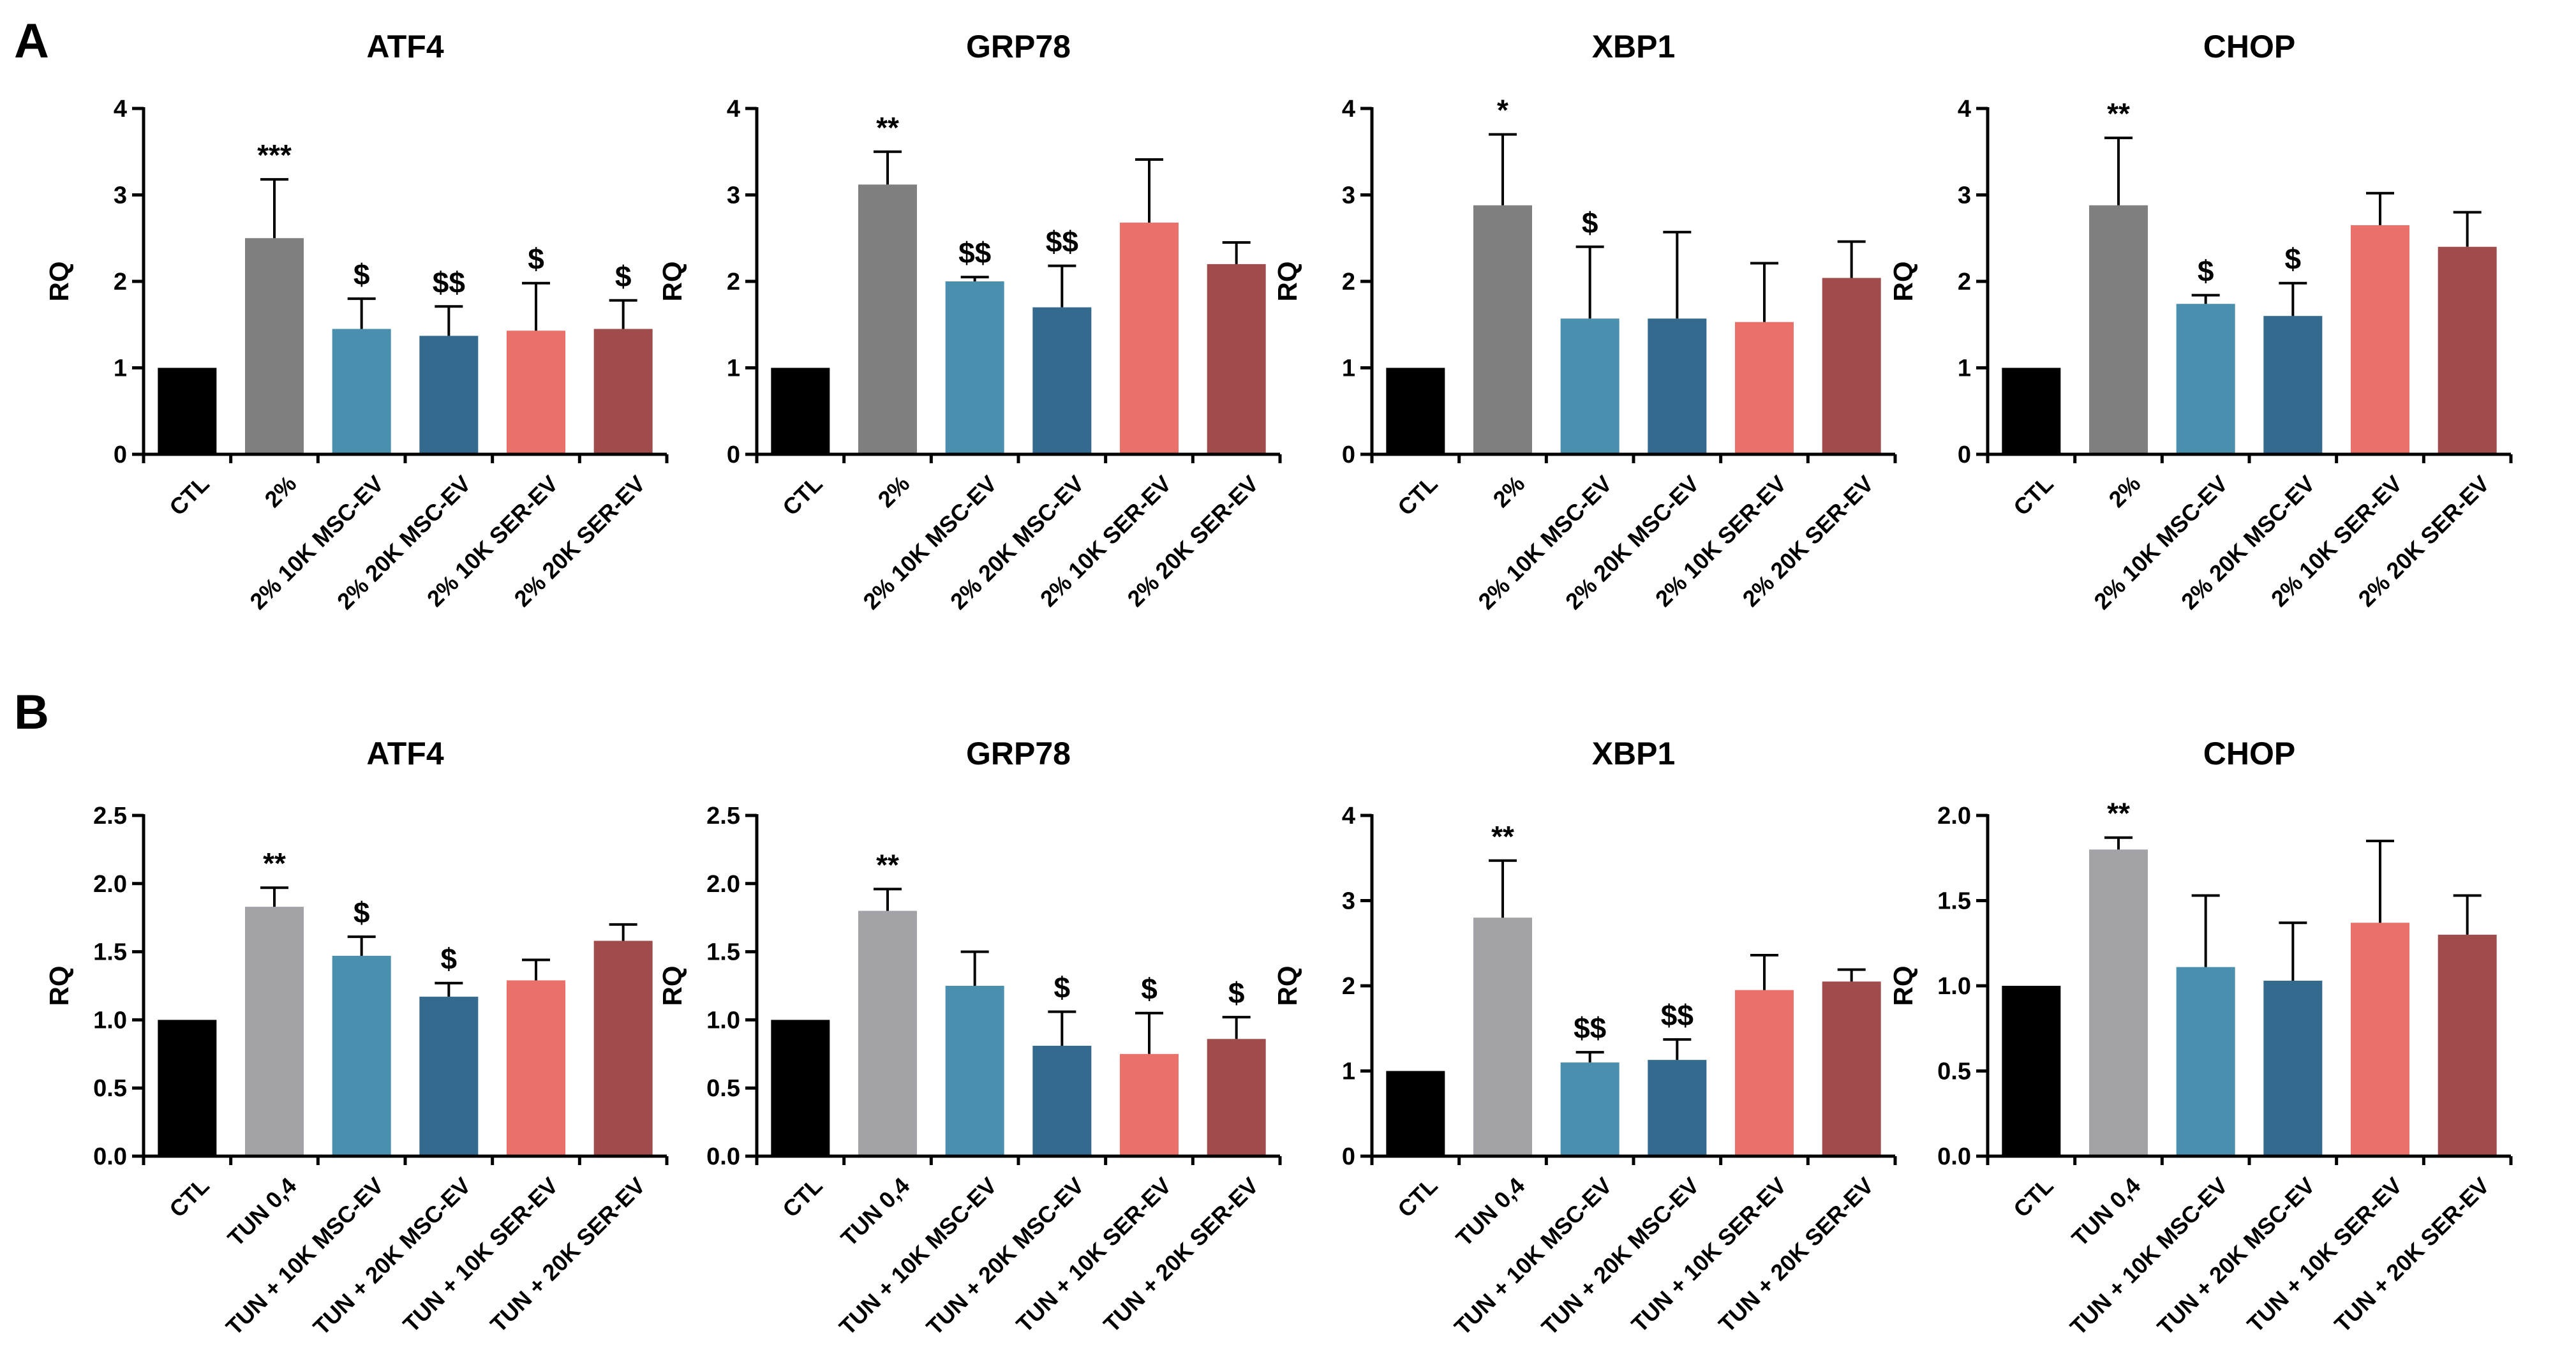 The height and width of the screenshot is (1368, 2576). Describe the element at coordinates (733, 282) in the screenshot. I see `y-tick-label: 2` at that location.